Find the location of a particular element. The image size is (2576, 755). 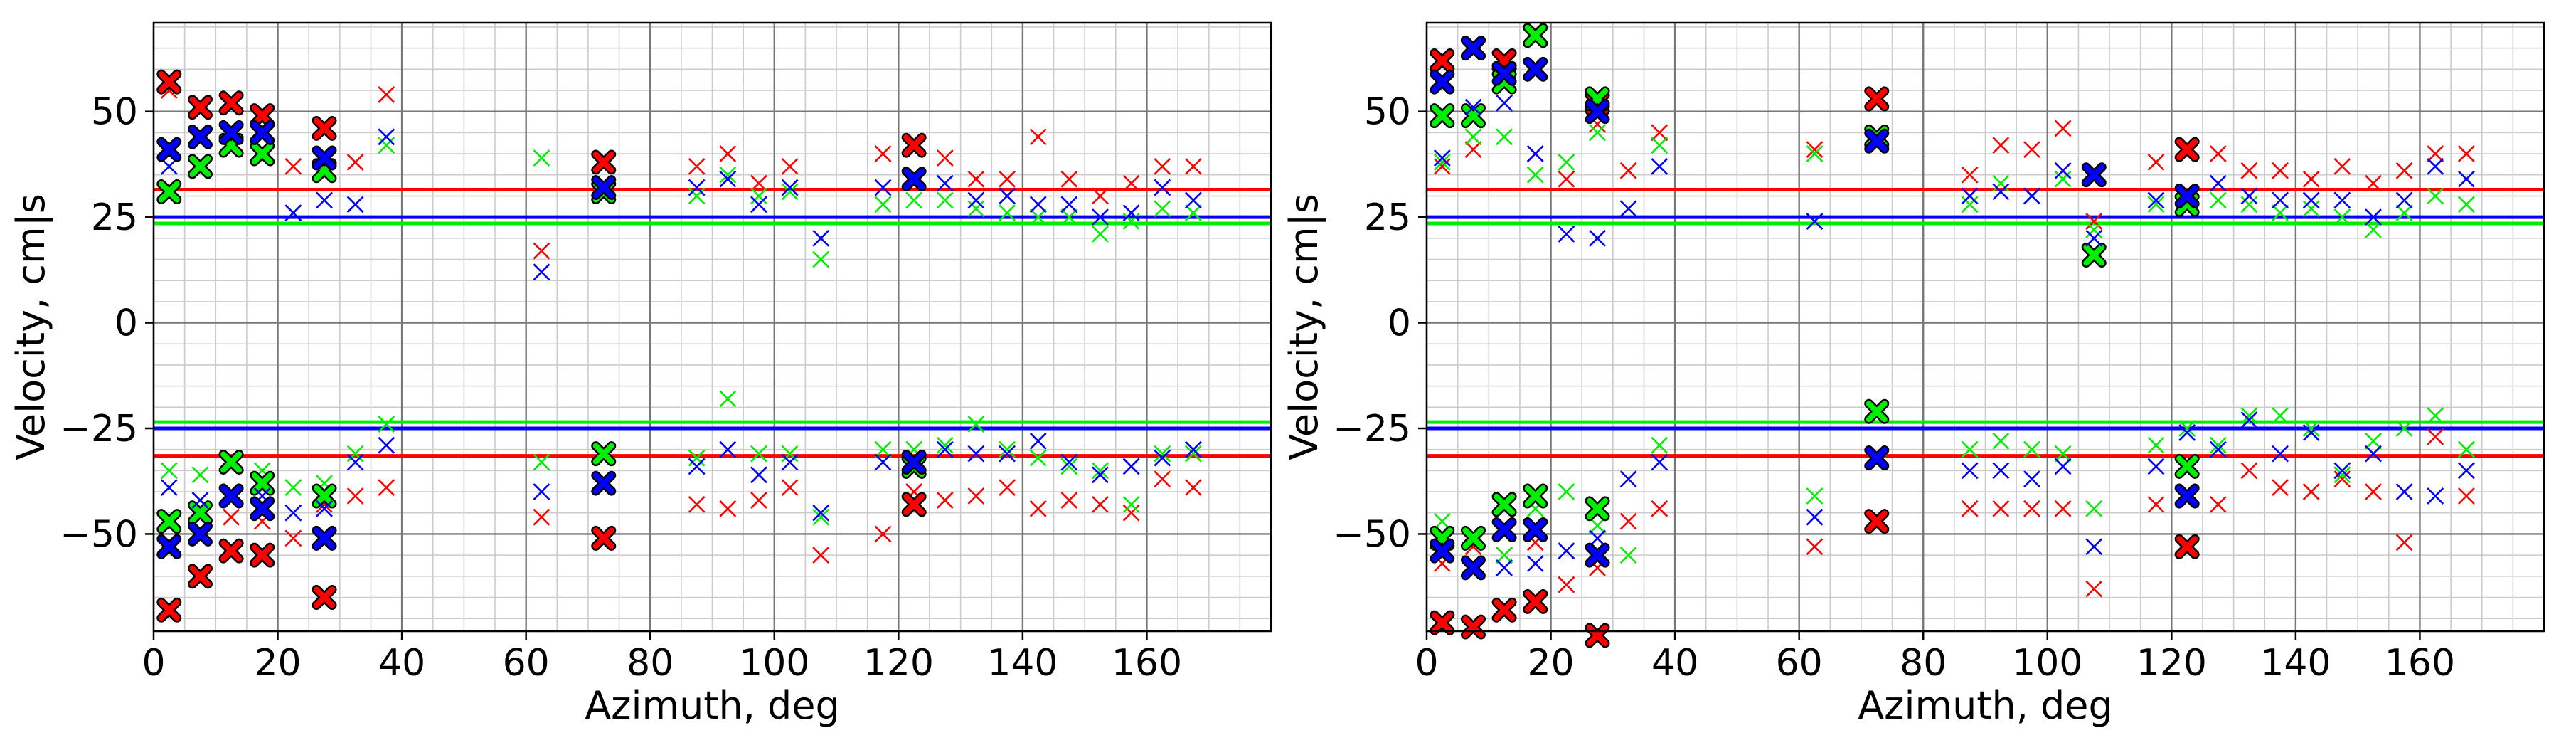

x-tick-label: 40 is located at coordinates (1674, 663).